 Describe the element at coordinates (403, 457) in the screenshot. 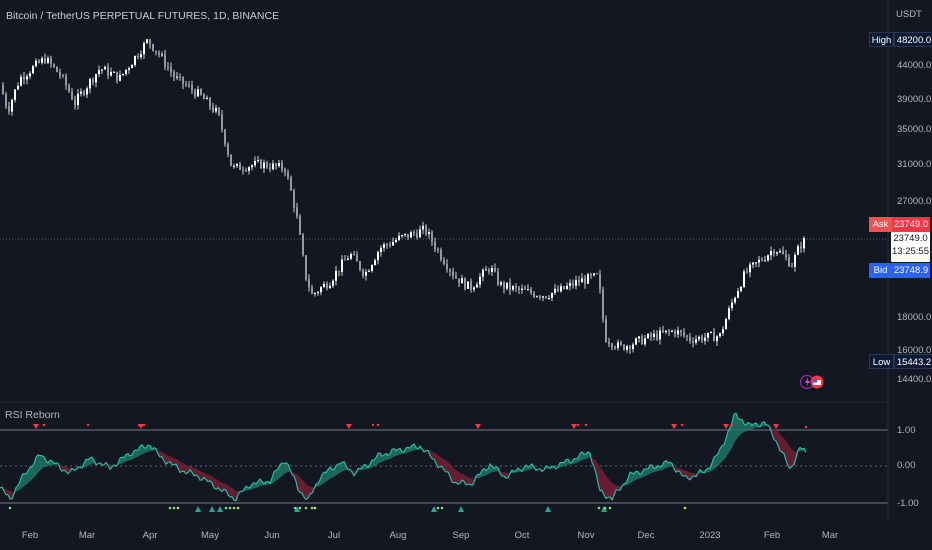

I see `rsi-line` at that location.